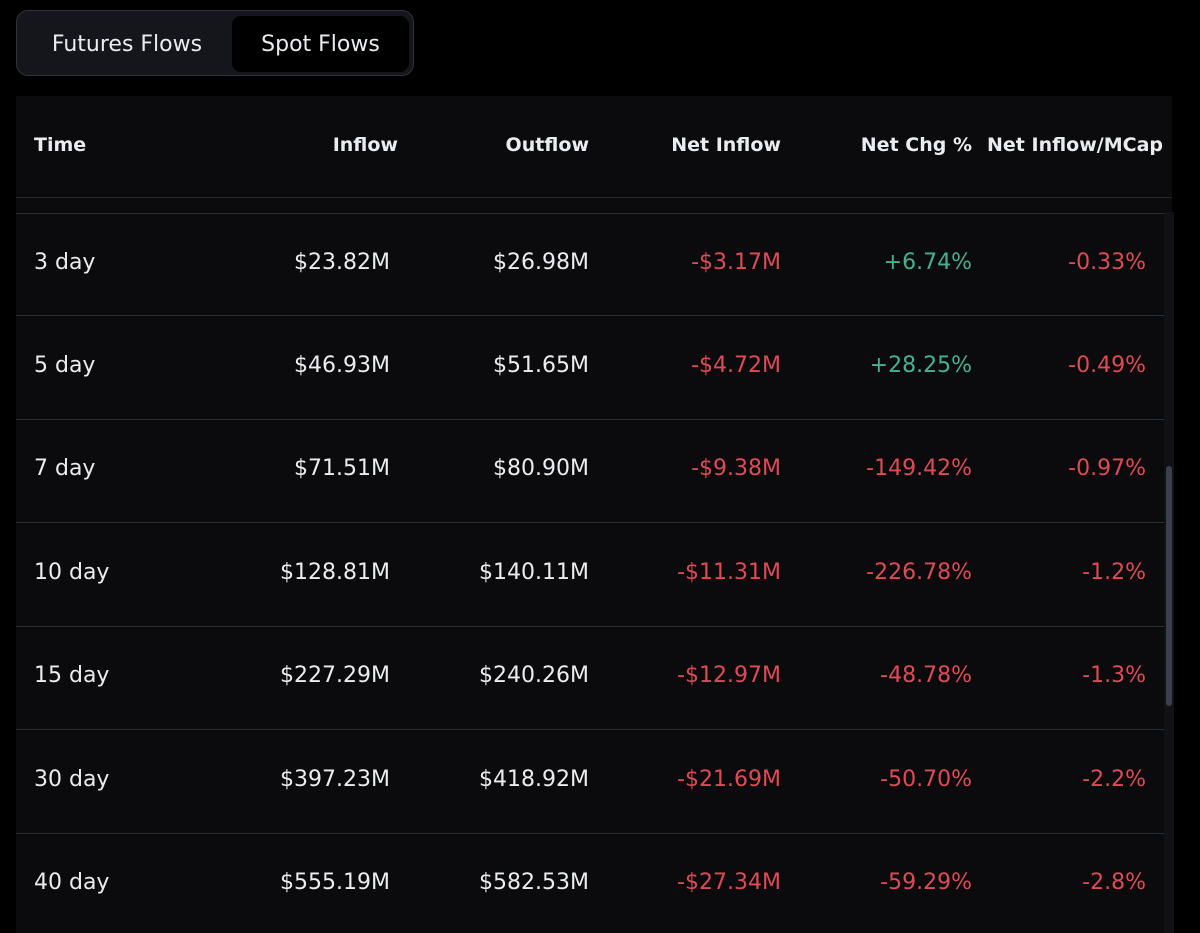 This screenshot has width=1200, height=933. What do you see at coordinates (590, 471) in the screenshot?
I see `table-row: 7 day $71.51M $80.90M -$9.38M -149.42% -0.97%` at bounding box center [590, 471].